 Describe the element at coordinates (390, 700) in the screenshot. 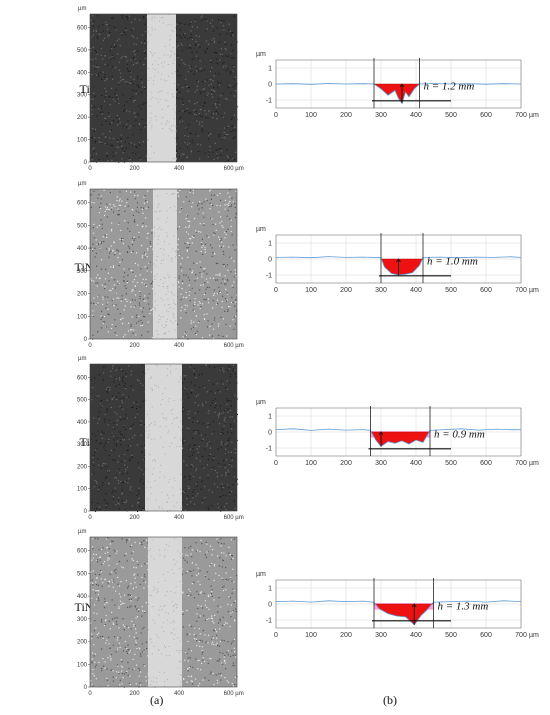

I see `caption-b: (b)` at that location.